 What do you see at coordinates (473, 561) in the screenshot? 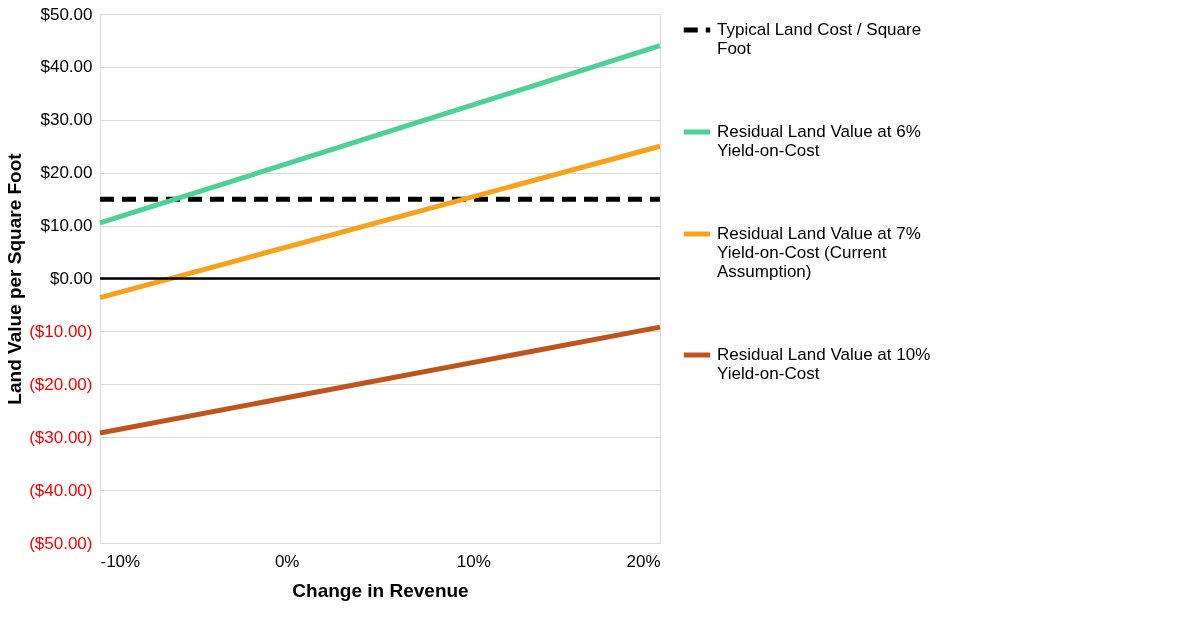
I see `x-tick-label: 10%` at bounding box center [473, 561].